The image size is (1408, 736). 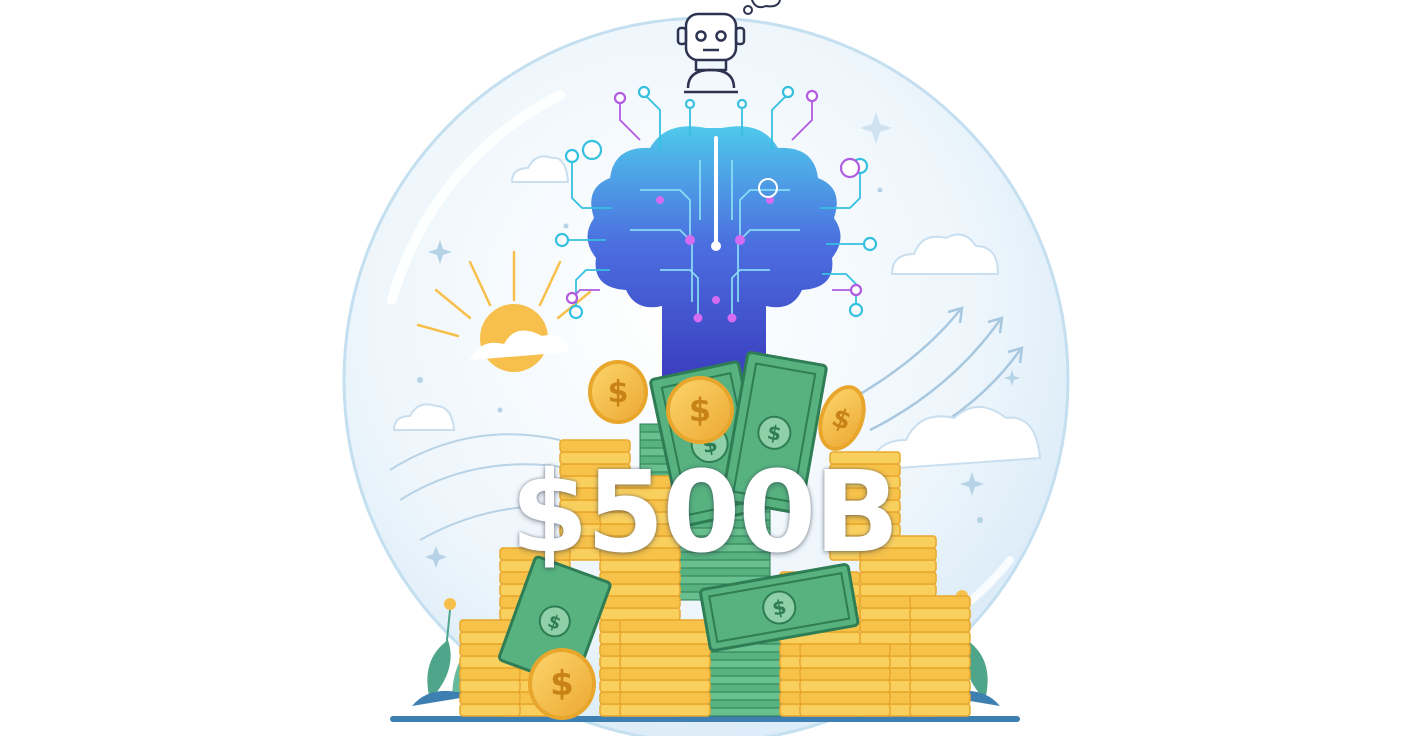 I want to click on dollar-coin-icon: $ $ $ $, so click(x=697, y=540).